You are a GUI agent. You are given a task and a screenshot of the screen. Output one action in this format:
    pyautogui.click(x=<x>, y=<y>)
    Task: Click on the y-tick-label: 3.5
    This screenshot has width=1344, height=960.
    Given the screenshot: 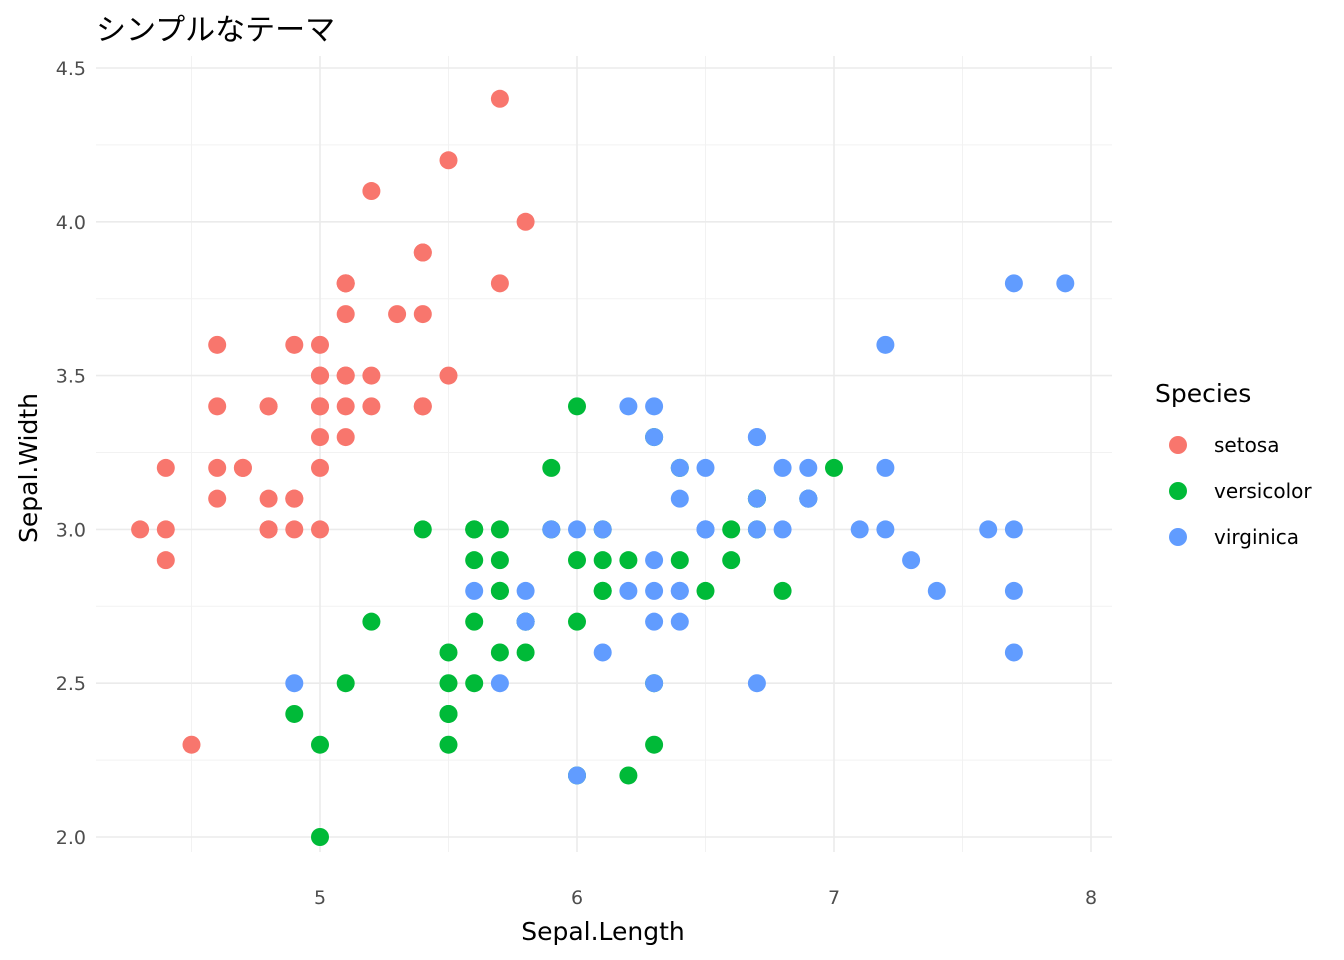 What is the action you would take?
    pyautogui.click(x=71, y=377)
    